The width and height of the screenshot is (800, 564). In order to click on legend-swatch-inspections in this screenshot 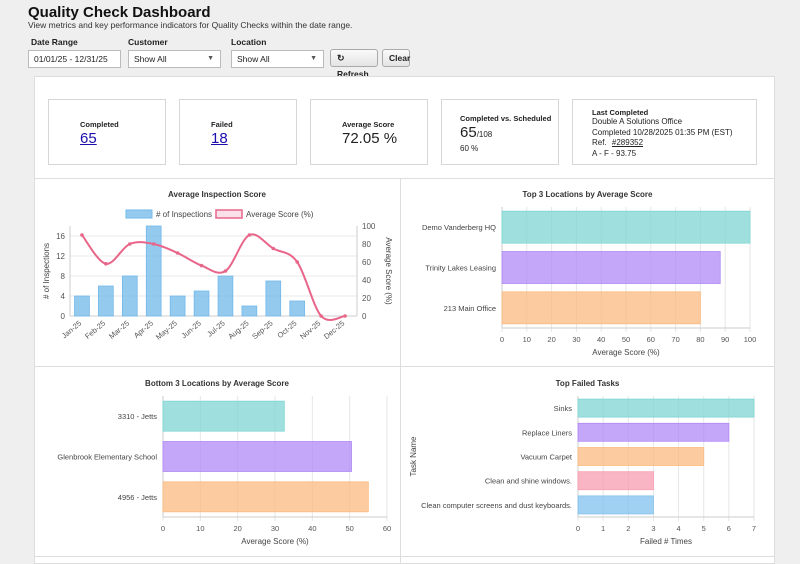, I will do `click(139, 214)`.